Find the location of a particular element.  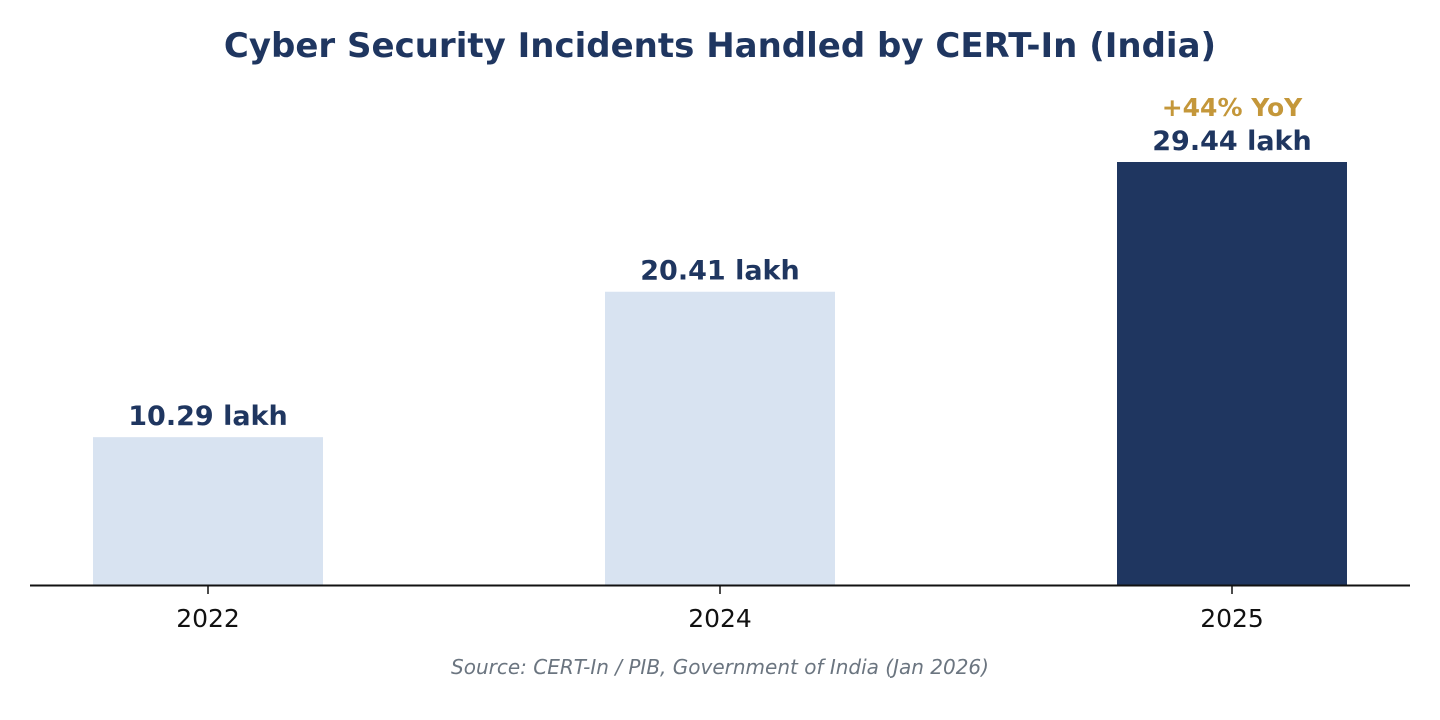

bar-2022 is located at coordinates (208, 511).